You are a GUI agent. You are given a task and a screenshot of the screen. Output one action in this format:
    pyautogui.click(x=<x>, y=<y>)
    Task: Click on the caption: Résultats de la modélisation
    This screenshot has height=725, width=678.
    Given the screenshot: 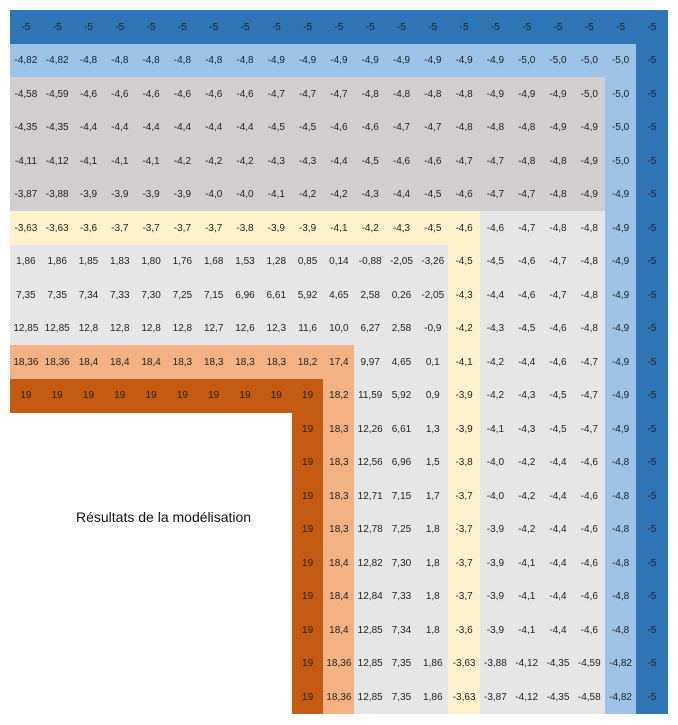 What is the action you would take?
    pyautogui.click(x=164, y=517)
    